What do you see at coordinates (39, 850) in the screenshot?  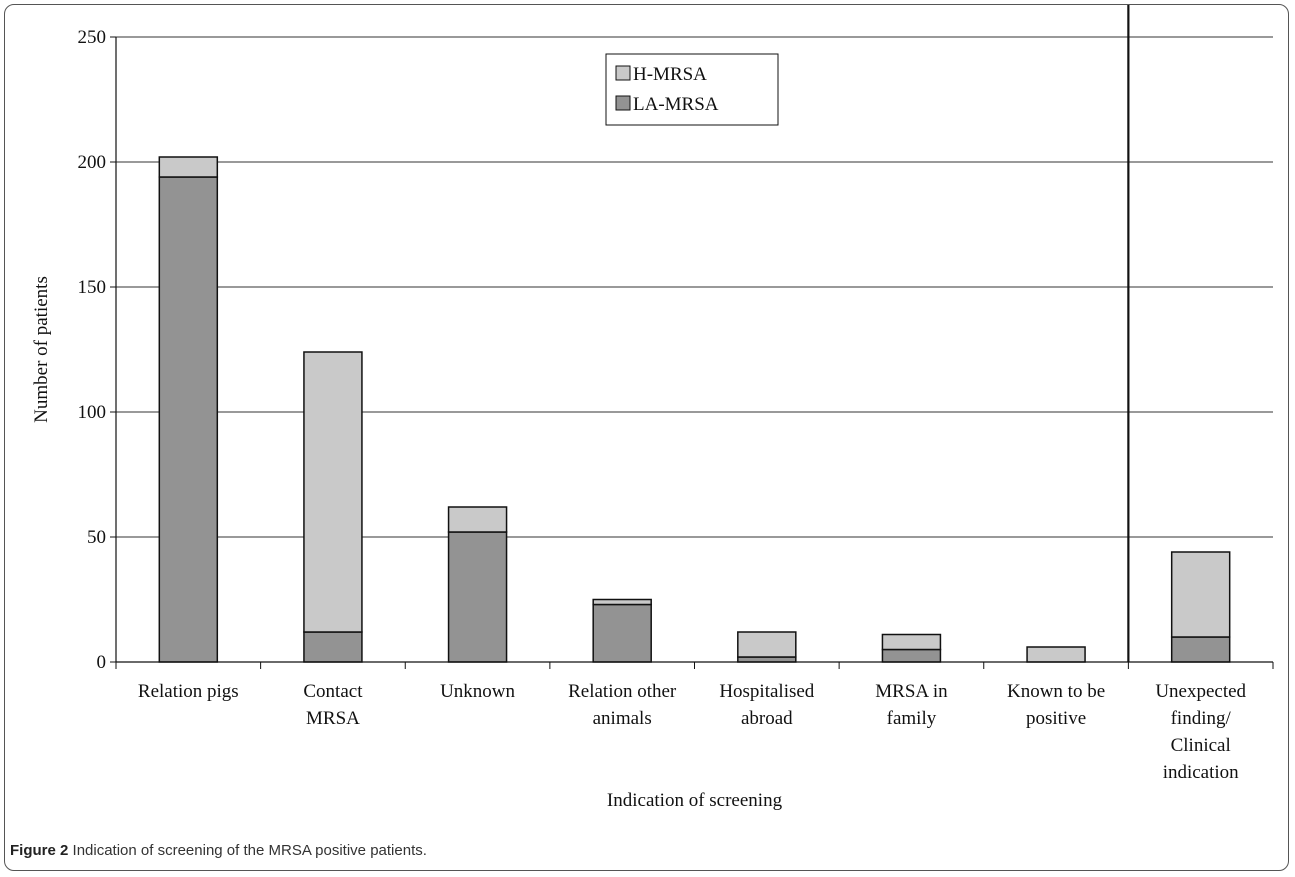 I see `caption-label: Figure 2` at bounding box center [39, 850].